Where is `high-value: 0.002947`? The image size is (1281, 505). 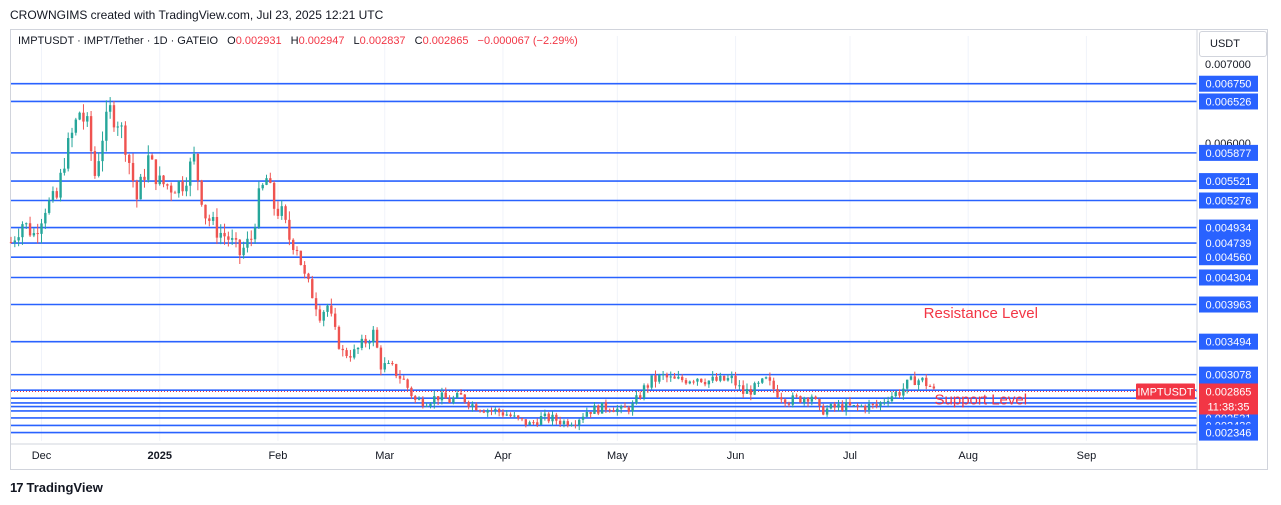 high-value: 0.002947 is located at coordinates (321, 41).